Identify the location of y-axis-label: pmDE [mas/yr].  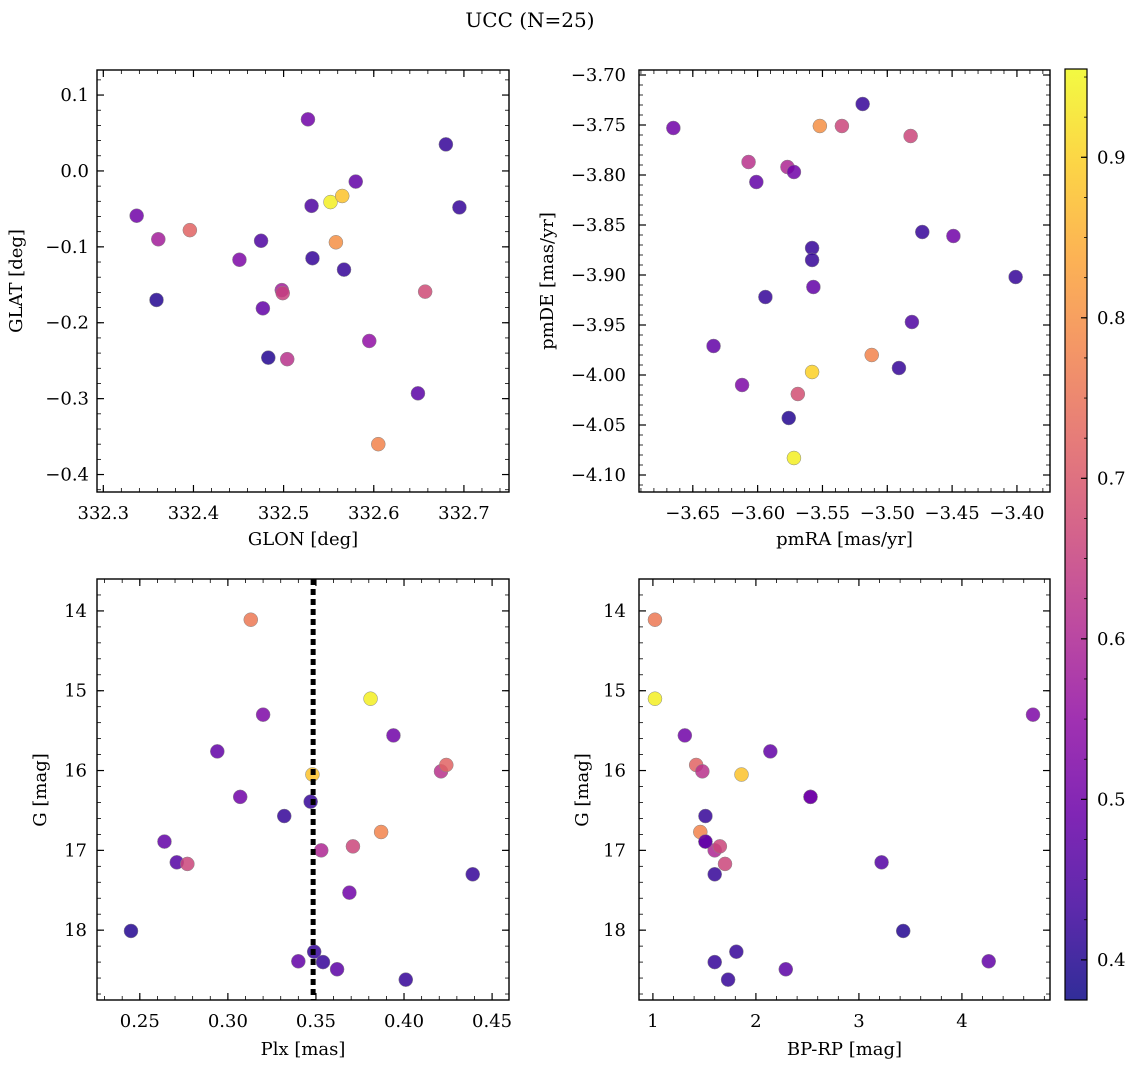
(547, 281).